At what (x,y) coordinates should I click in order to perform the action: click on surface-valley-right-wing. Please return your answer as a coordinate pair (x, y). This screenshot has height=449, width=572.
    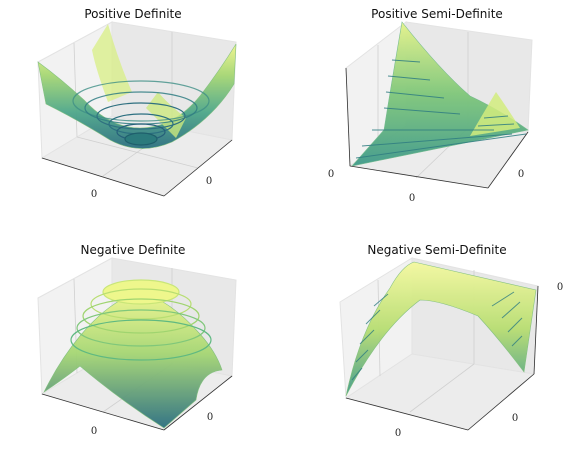
    Looking at the image, I should click on (495, 114).